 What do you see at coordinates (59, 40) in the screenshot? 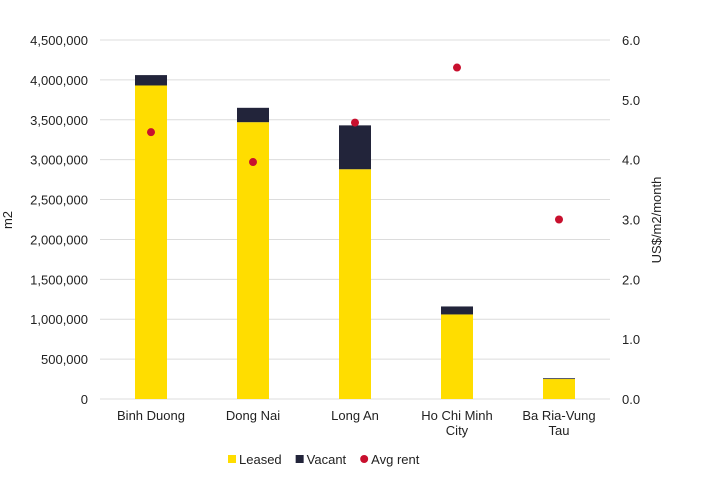
I see `y-tick-label: 4,500,000` at bounding box center [59, 40].